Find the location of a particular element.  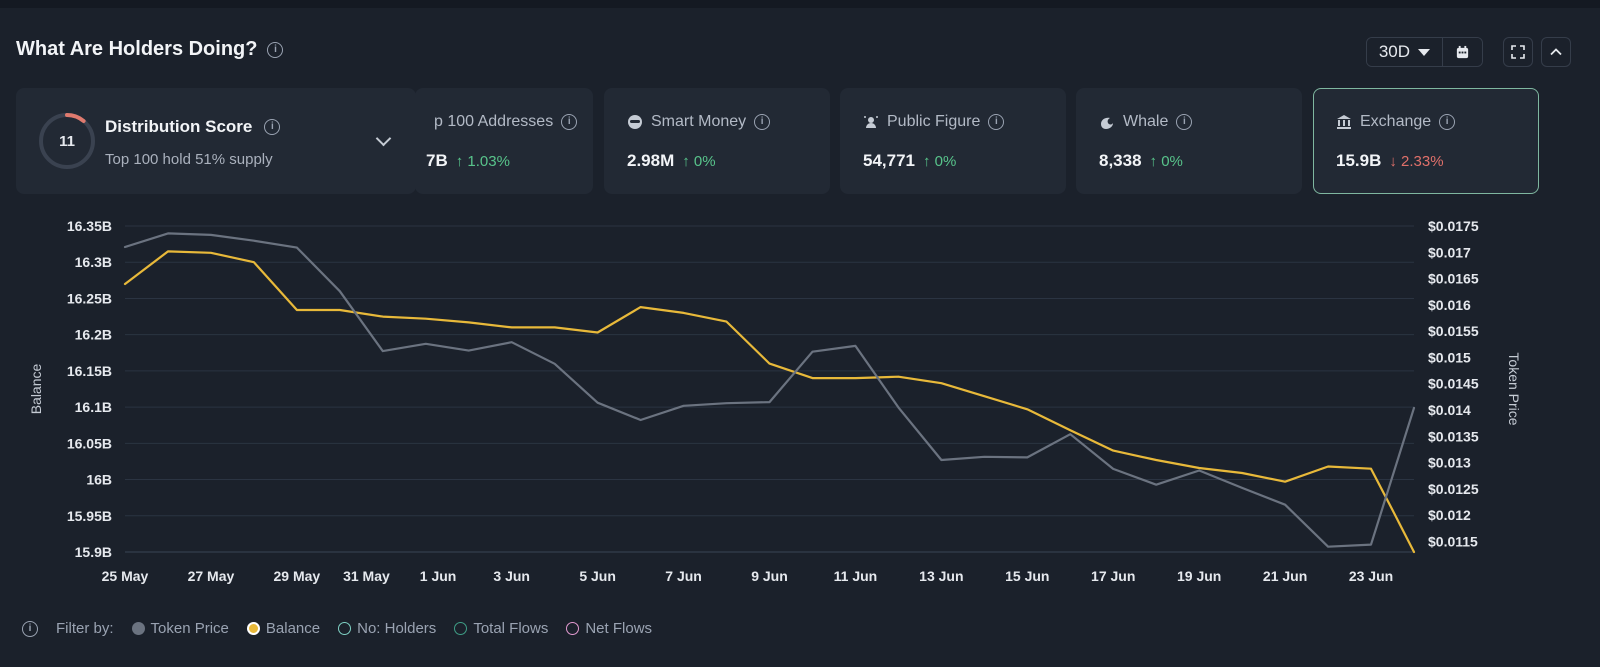

card-exchange: Exchange i 15.9B ↓ 2.33% is located at coordinates (1426, 141).